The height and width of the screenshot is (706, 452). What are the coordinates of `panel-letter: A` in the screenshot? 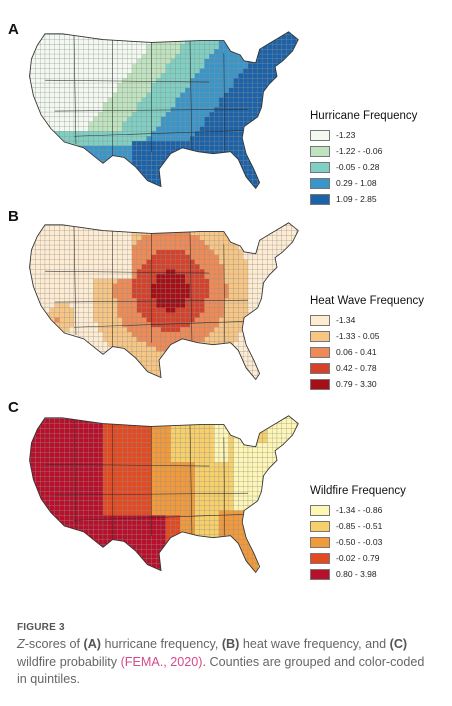 It's located at (13, 29).